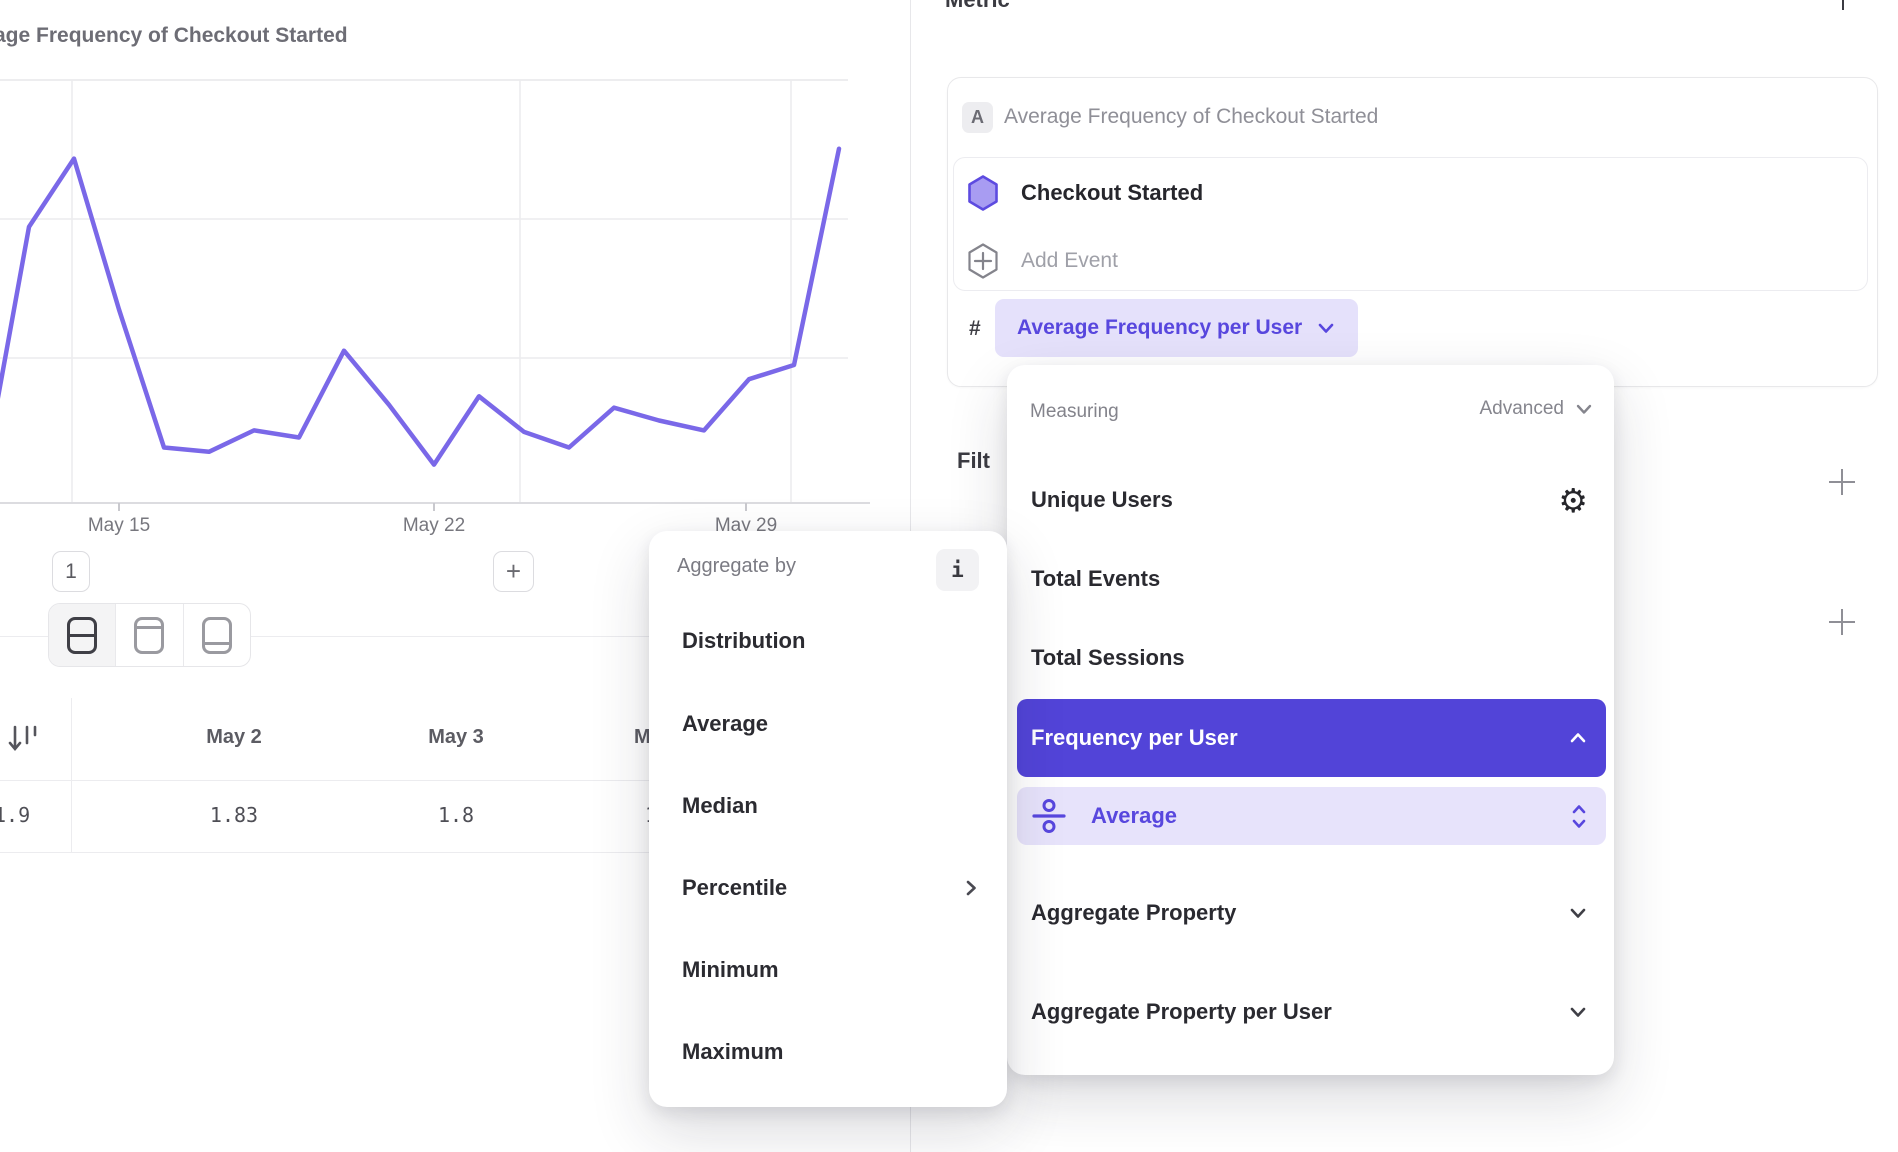 This screenshot has height=1152, width=1898. I want to click on measuring-option-total-sessions: Total Sessions, so click(1311, 658).